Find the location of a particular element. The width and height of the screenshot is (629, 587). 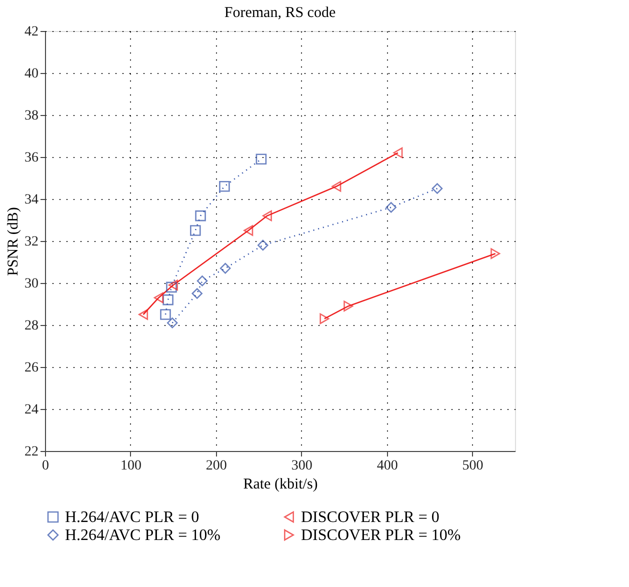

x-tick-label: 500 is located at coordinates (473, 466).